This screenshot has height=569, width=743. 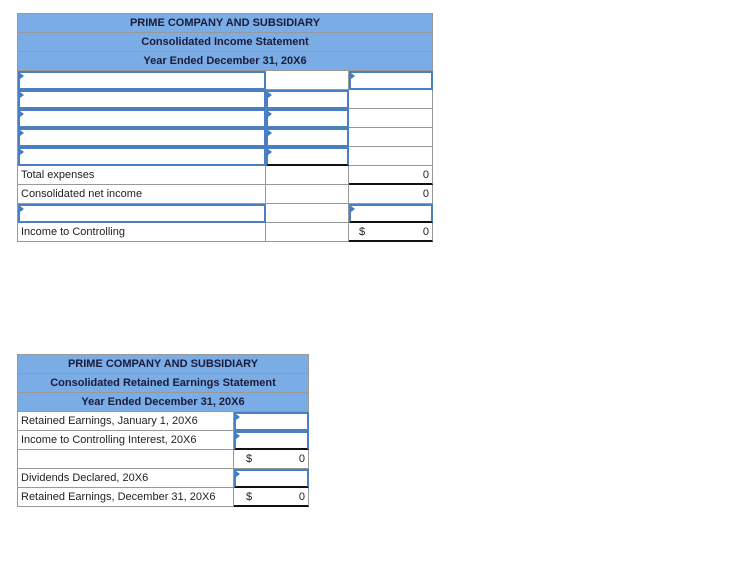 I want to click on income-ci-field, so click(x=271, y=440).